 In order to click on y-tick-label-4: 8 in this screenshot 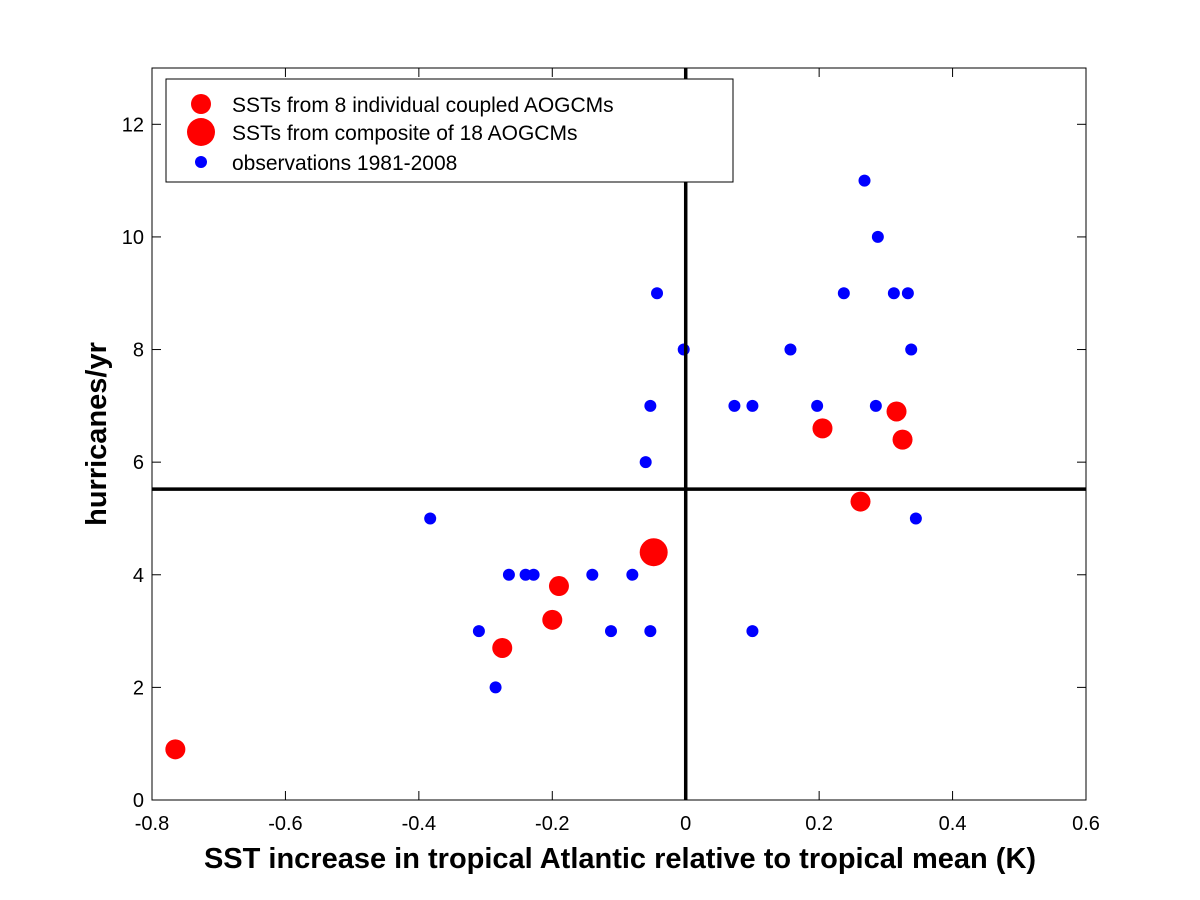, I will do `click(138, 351)`.